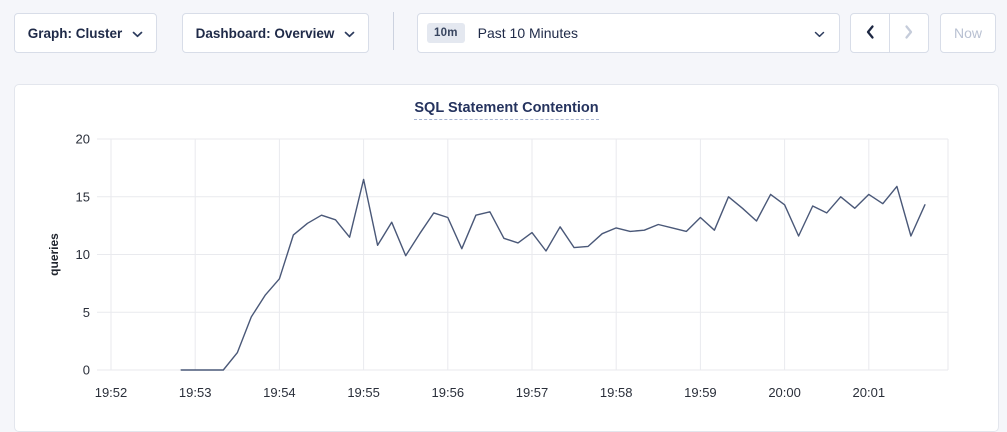 The height and width of the screenshot is (432, 1007). Describe the element at coordinates (83, 139) in the screenshot. I see `y-tick-label: 20` at that location.